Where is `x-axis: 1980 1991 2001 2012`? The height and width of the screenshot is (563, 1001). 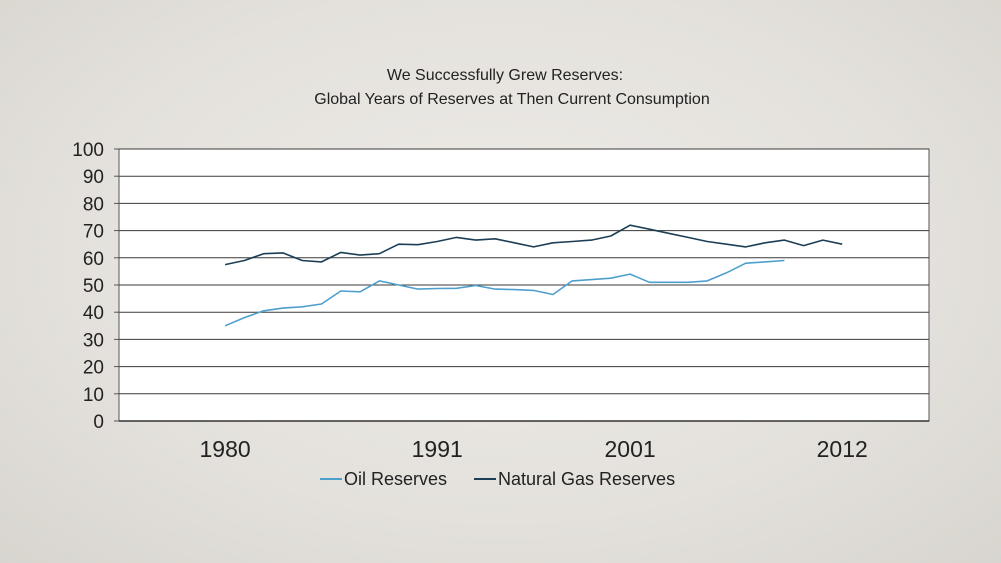 x-axis: 1980 1991 2001 2012 is located at coordinates (524, 441).